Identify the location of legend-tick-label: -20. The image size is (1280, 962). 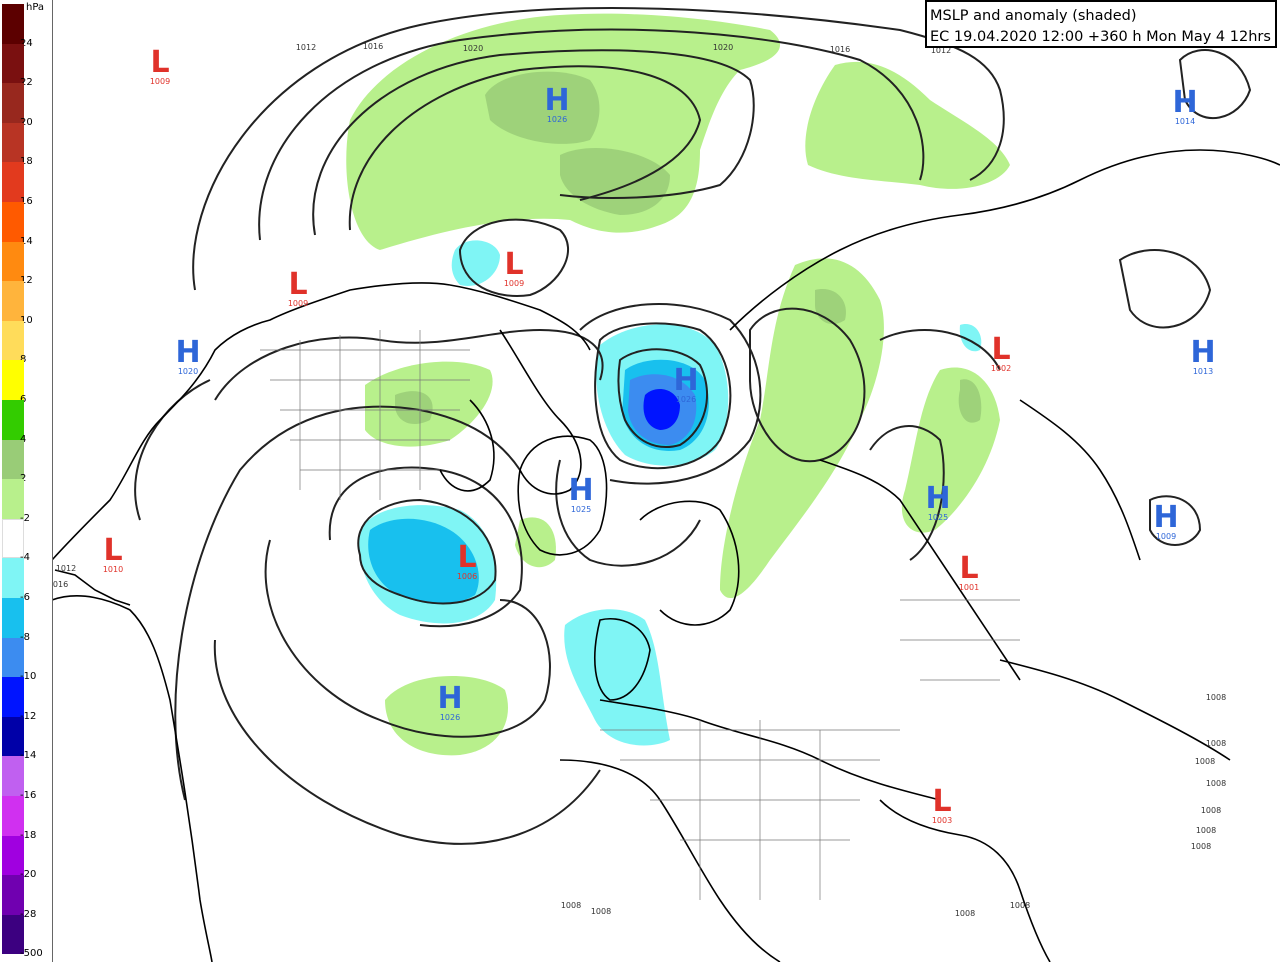
(28, 875).